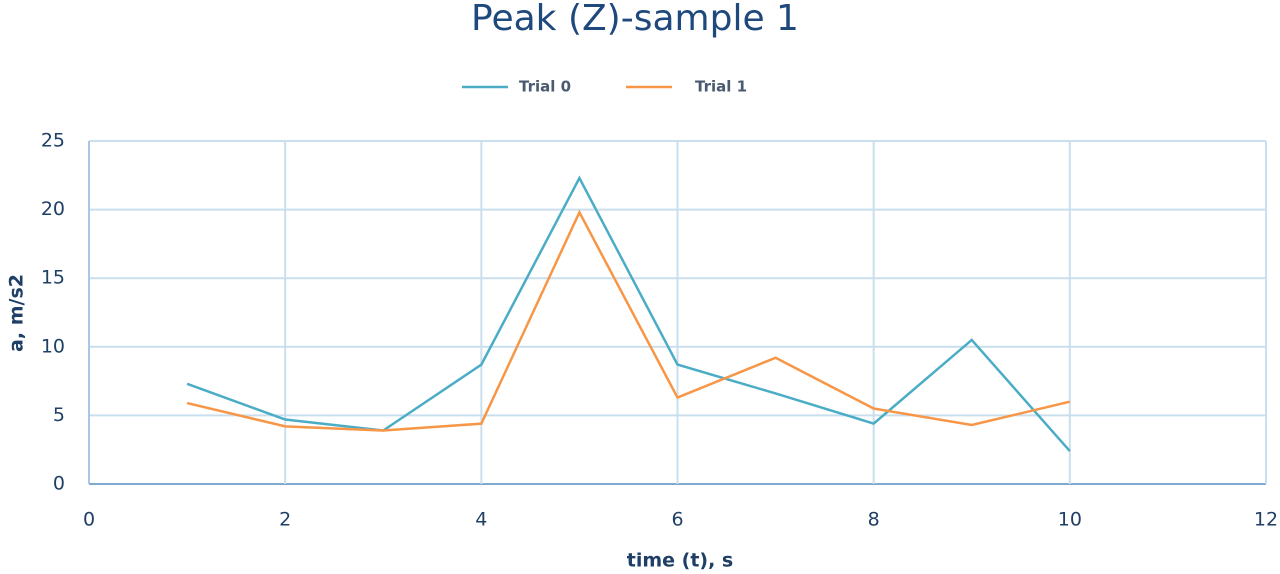 The image size is (1280, 574). Describe the element at coordinates (53, 346) in the screenshot. I see `y-tick-label: 10` at that location.